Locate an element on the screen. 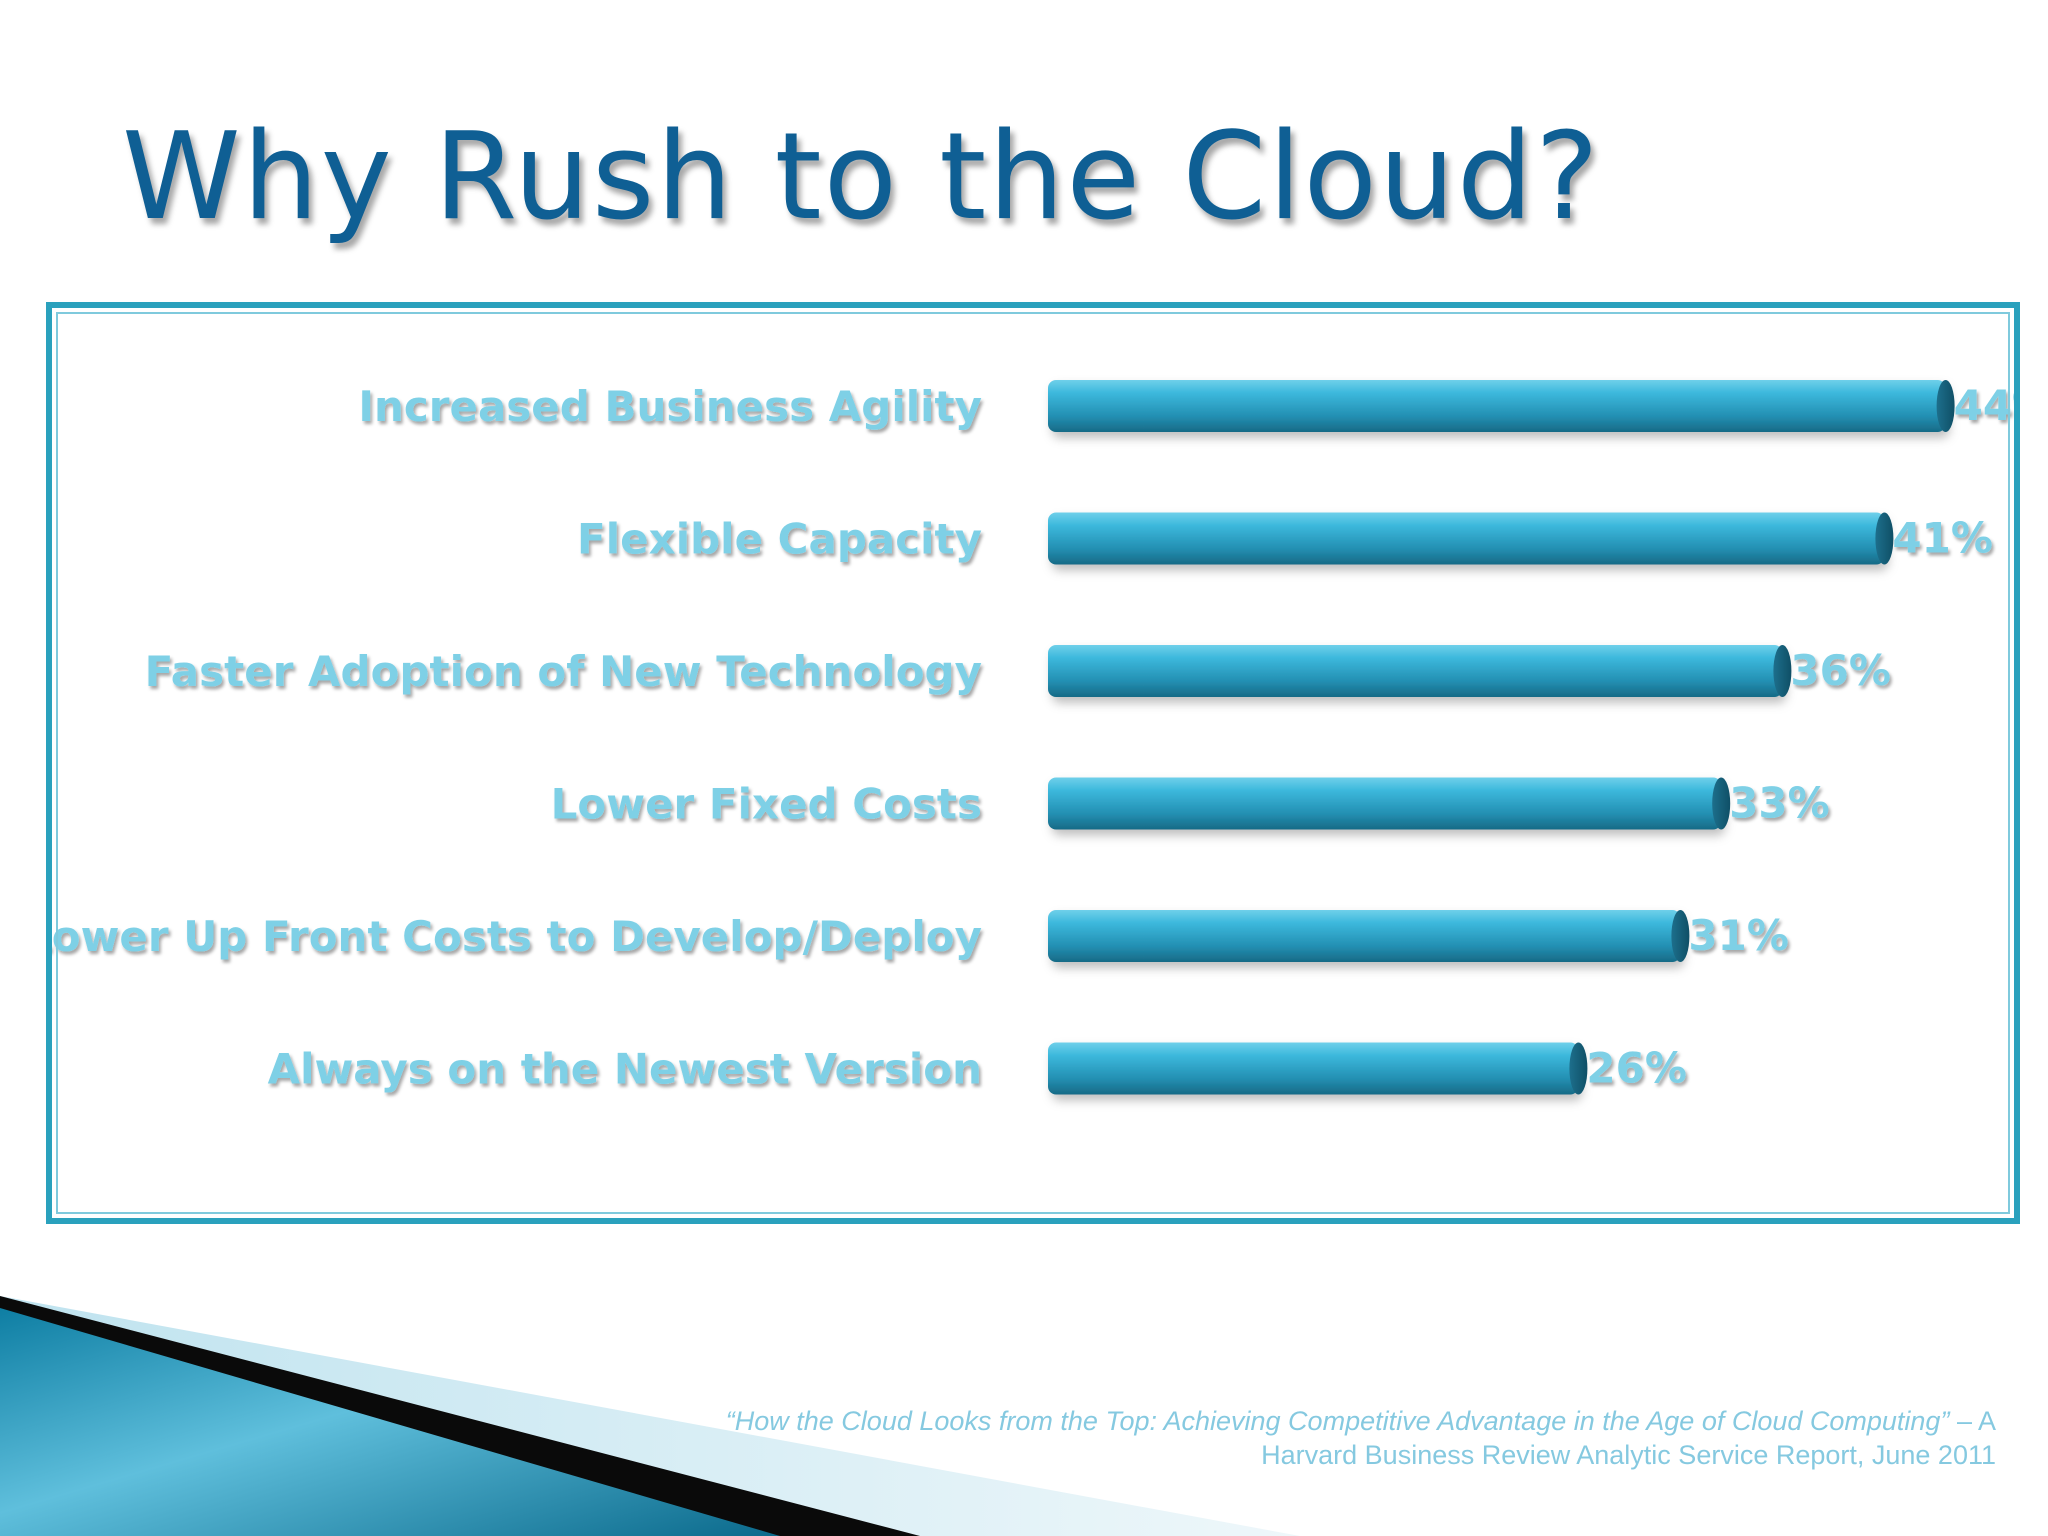 This screenshot has height=1536, width=2048. category-label: Lower Up Front Costs to Develop/Deploy is located at coordinates (517, 936).